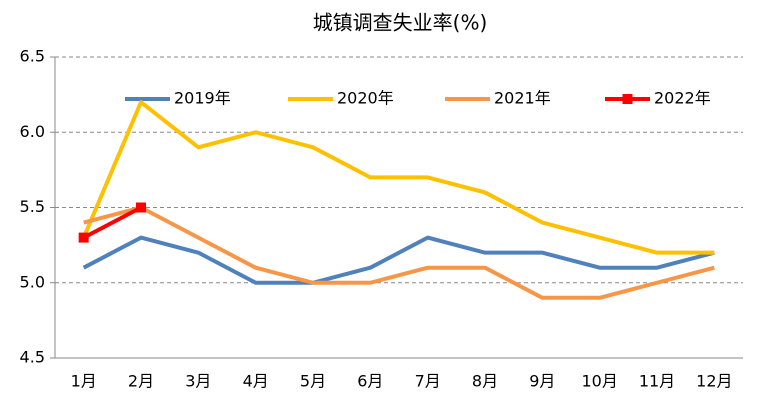 This screenshot has height=404, width=768. Describe the element at coordinates (682, 98) in the screenshot. I see `legend-label: 2022年` at that location.